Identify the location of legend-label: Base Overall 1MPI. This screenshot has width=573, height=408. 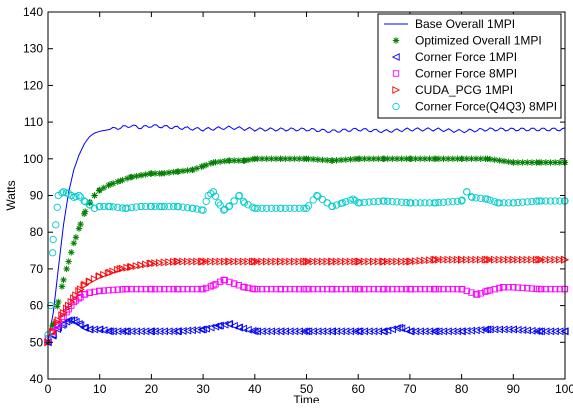
(465, 24).